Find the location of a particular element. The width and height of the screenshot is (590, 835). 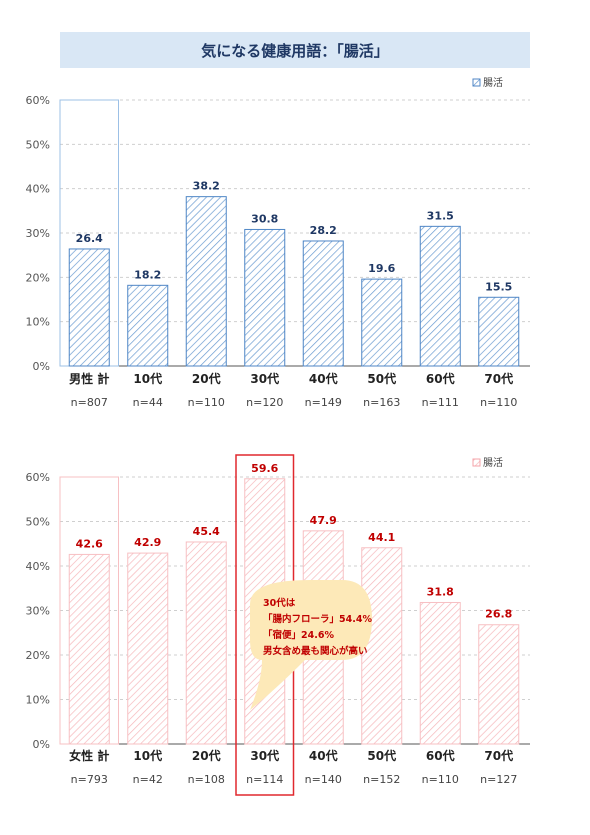

c1-category-label: 40代 is located at coordinates (323, 378).